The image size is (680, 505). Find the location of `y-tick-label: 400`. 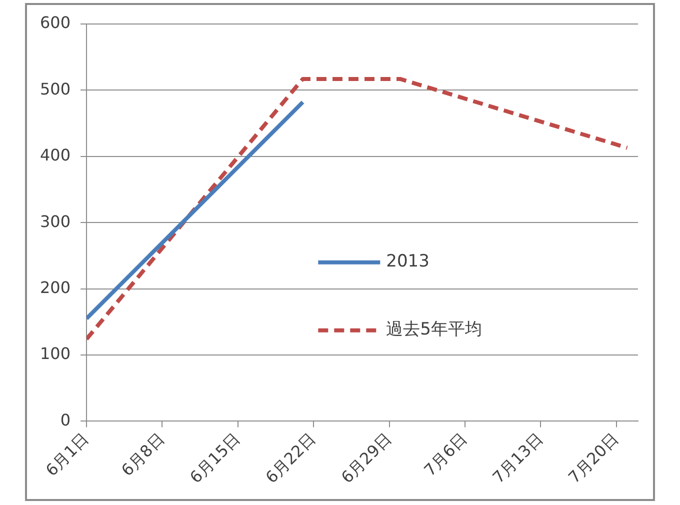

y-tick-label: 400 is located at coordinates (55, 155).